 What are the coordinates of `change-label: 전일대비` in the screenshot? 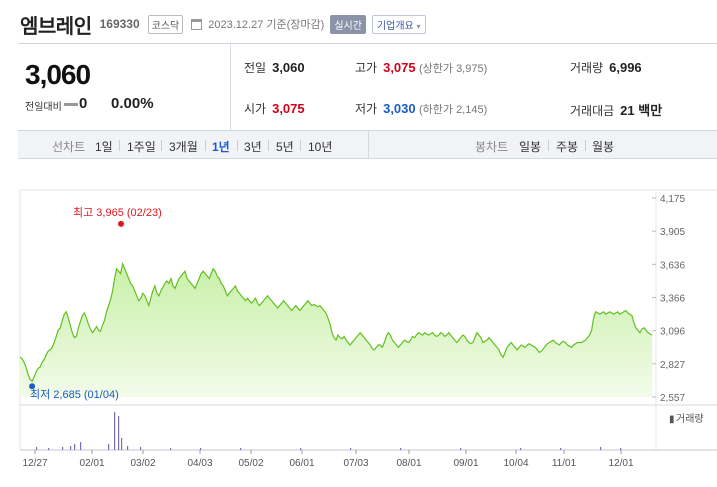 It's located at (43, 107).